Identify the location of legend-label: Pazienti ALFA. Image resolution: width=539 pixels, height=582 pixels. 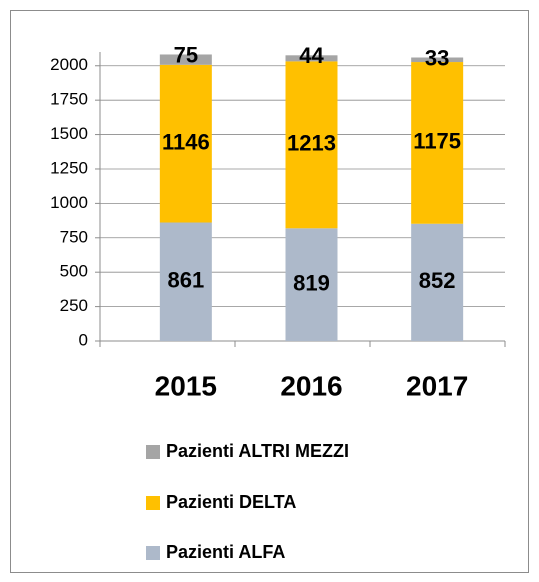
(225, 552).